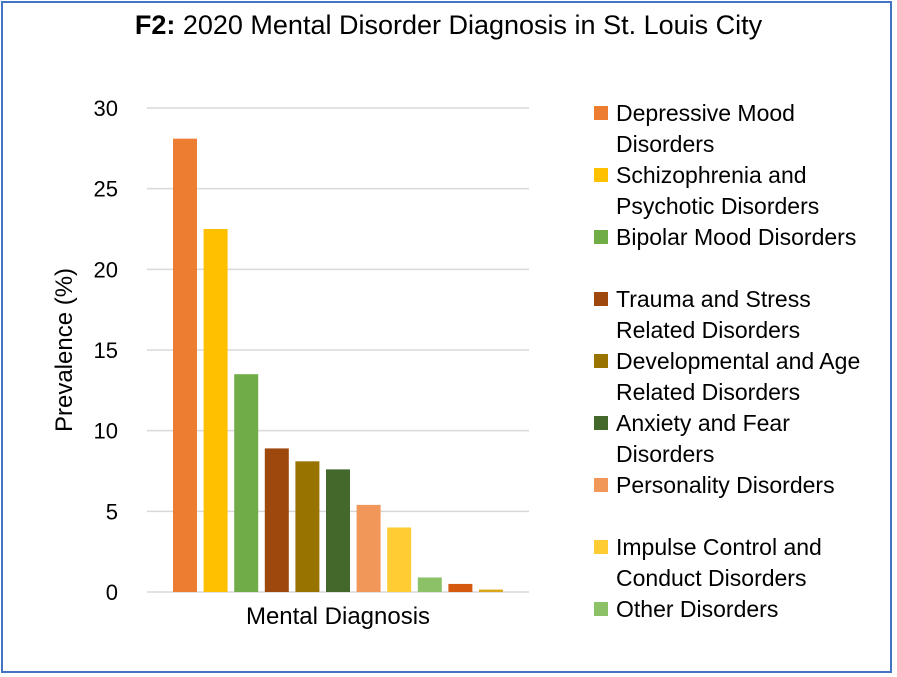  What do you see at coordinates (106, 431) in the screenshot?
I see `y-tick-label: 10` at bounding box center [106, 431].